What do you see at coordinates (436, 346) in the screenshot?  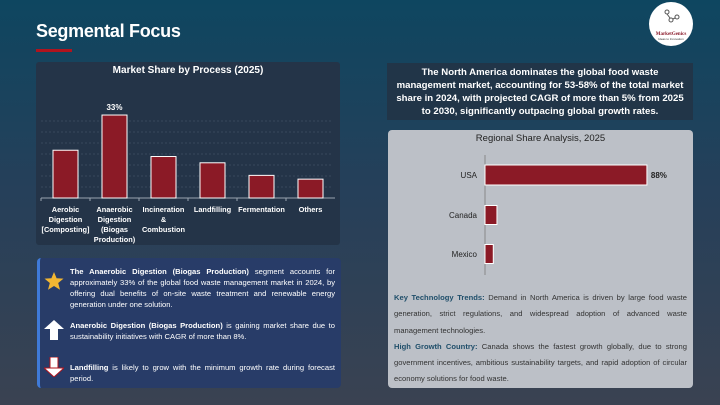 I see `insight-label: High Growth Country:` at bounding box center [436, 346].